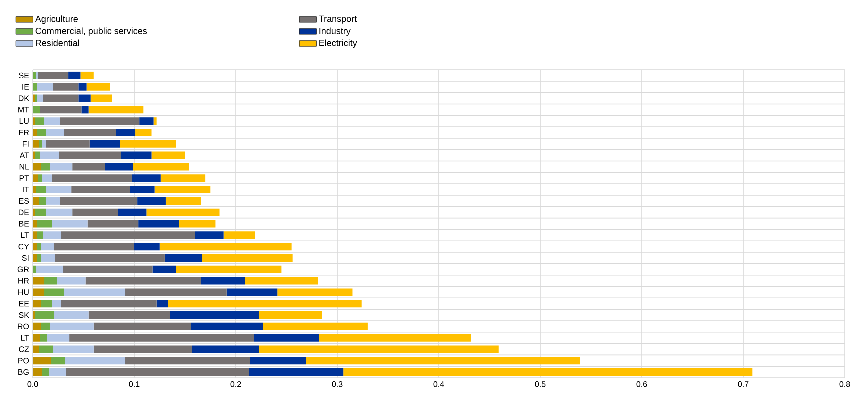  Describe the element at coordinates (236, 385) in the screenshot. I see `x-tick-label: 0.2` at that location.